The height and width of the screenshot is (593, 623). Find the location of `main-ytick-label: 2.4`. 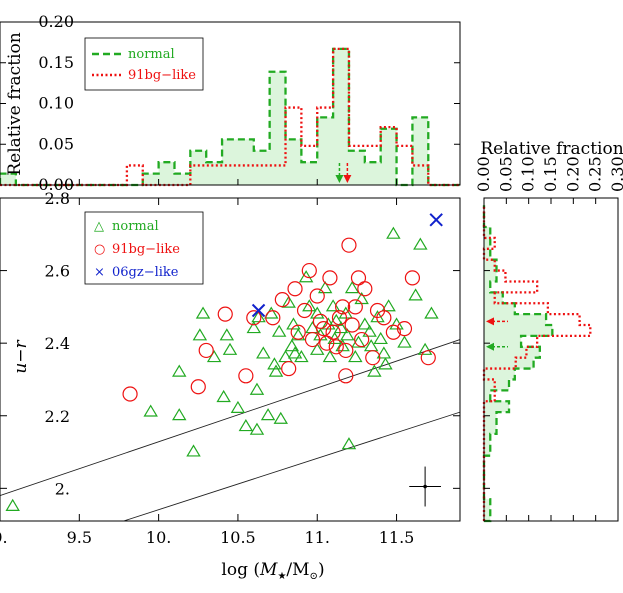

main-ytick-label: 2.4 is located at coordinates (57, 343).